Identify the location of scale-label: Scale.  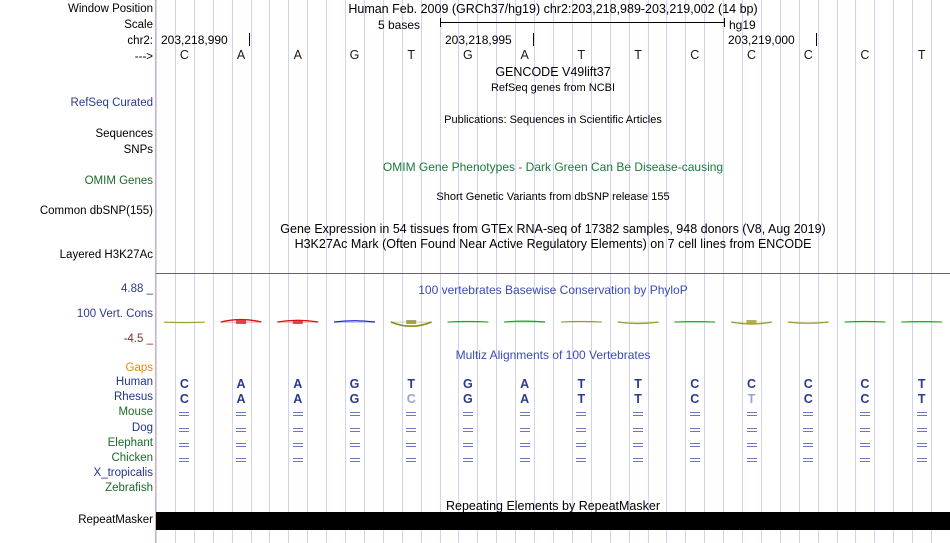
(138, 25).